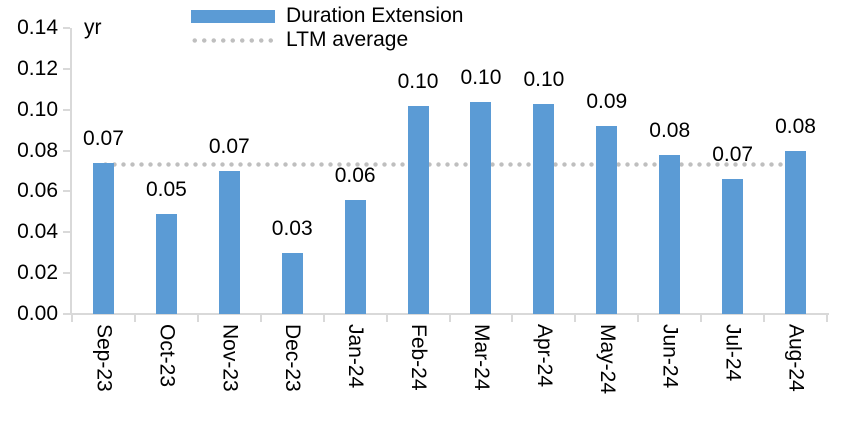 The image size is (852, 422). What do you see at coordinates (37, 150) in the screenshot?
I see `y-axis-tick-label: 0.08` at bounding box center [37, 150].